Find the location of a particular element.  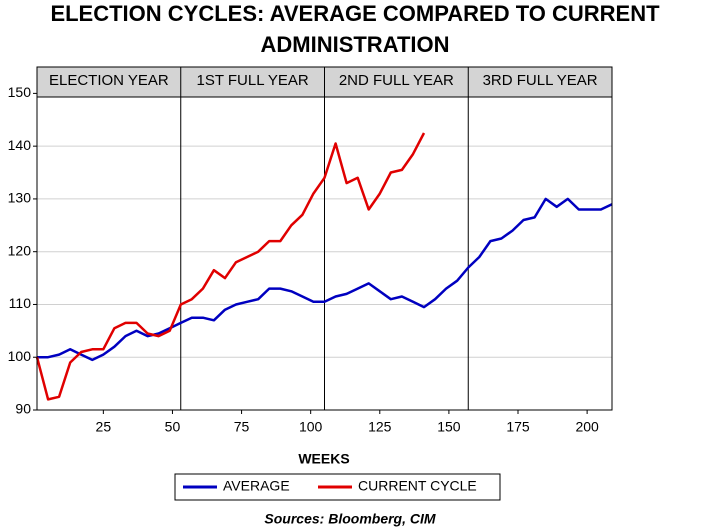

x-axis-label: WEEKS is located at coordinates (323, 459).